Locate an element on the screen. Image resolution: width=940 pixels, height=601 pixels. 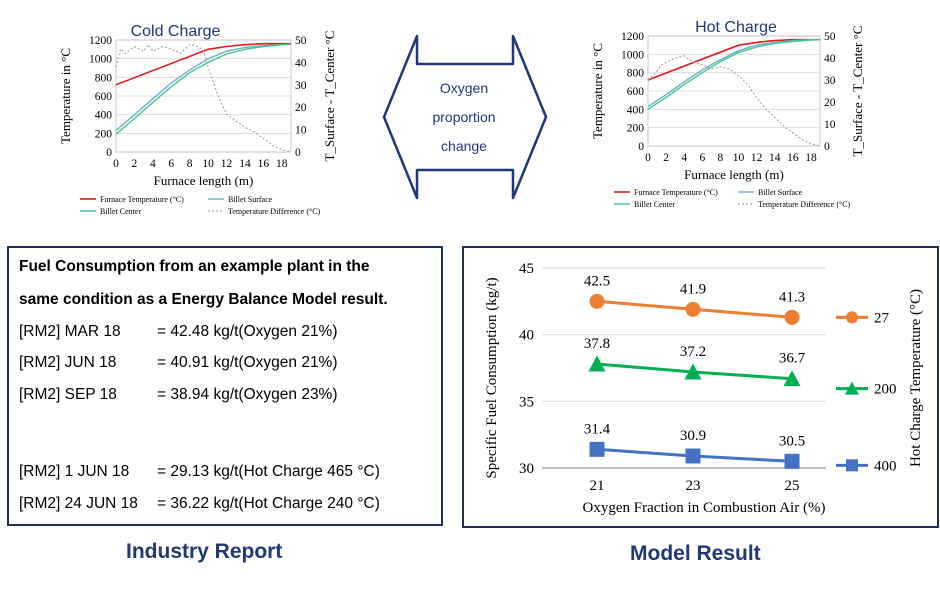
y-axis-label: Specific Fuel Consumption (kg/t) is located at coordinates (492, 377).